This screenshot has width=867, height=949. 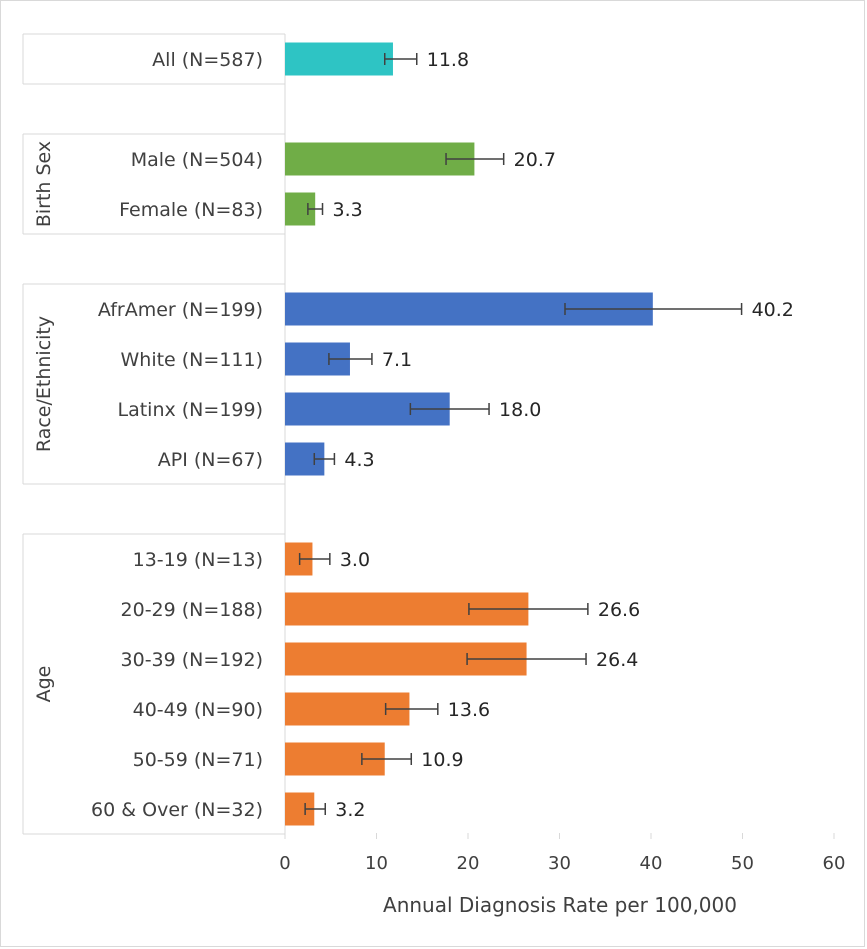 I want to click on category-label: Male (N=504), so click(x=197, y=160).